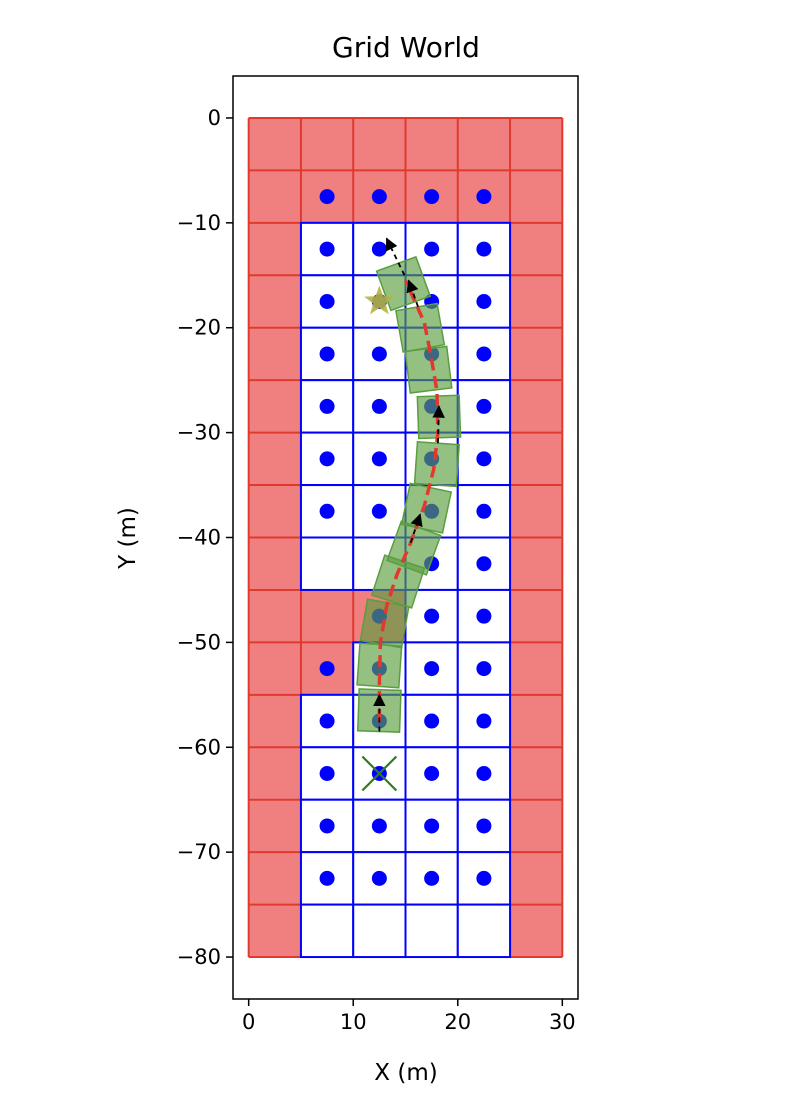  Describe the element at coordinates (353, 1022) in the screenshot. I see `x-tick-label: 10` at that location.